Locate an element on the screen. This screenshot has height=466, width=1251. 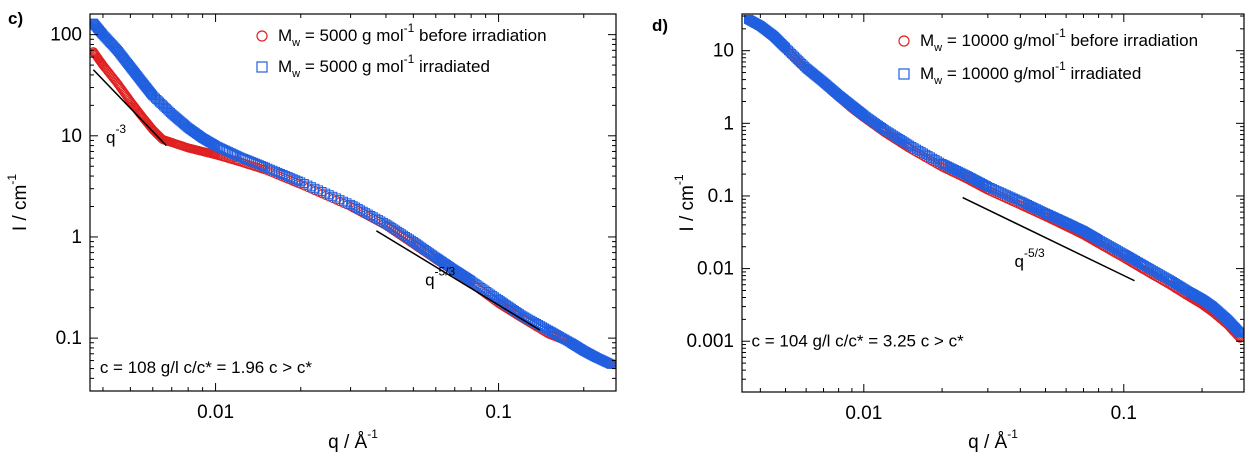
legend-entry: Mw = 10000 g/mol-1 irradiated is located at coordinates (1030, 73).